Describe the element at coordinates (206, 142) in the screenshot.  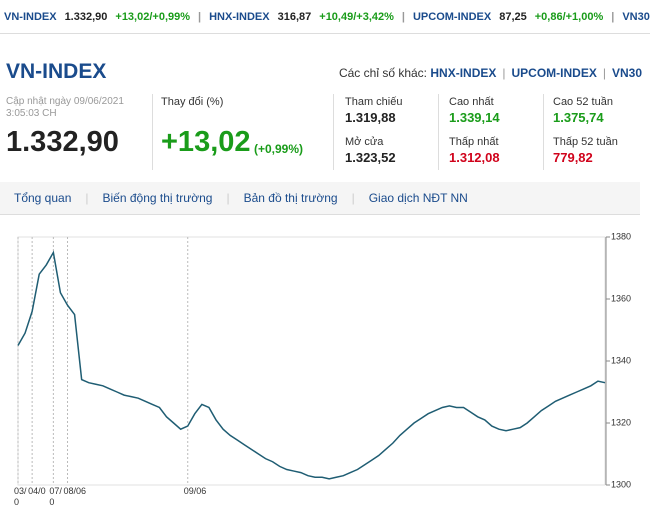
I see `change-value: +13,02` at that location.